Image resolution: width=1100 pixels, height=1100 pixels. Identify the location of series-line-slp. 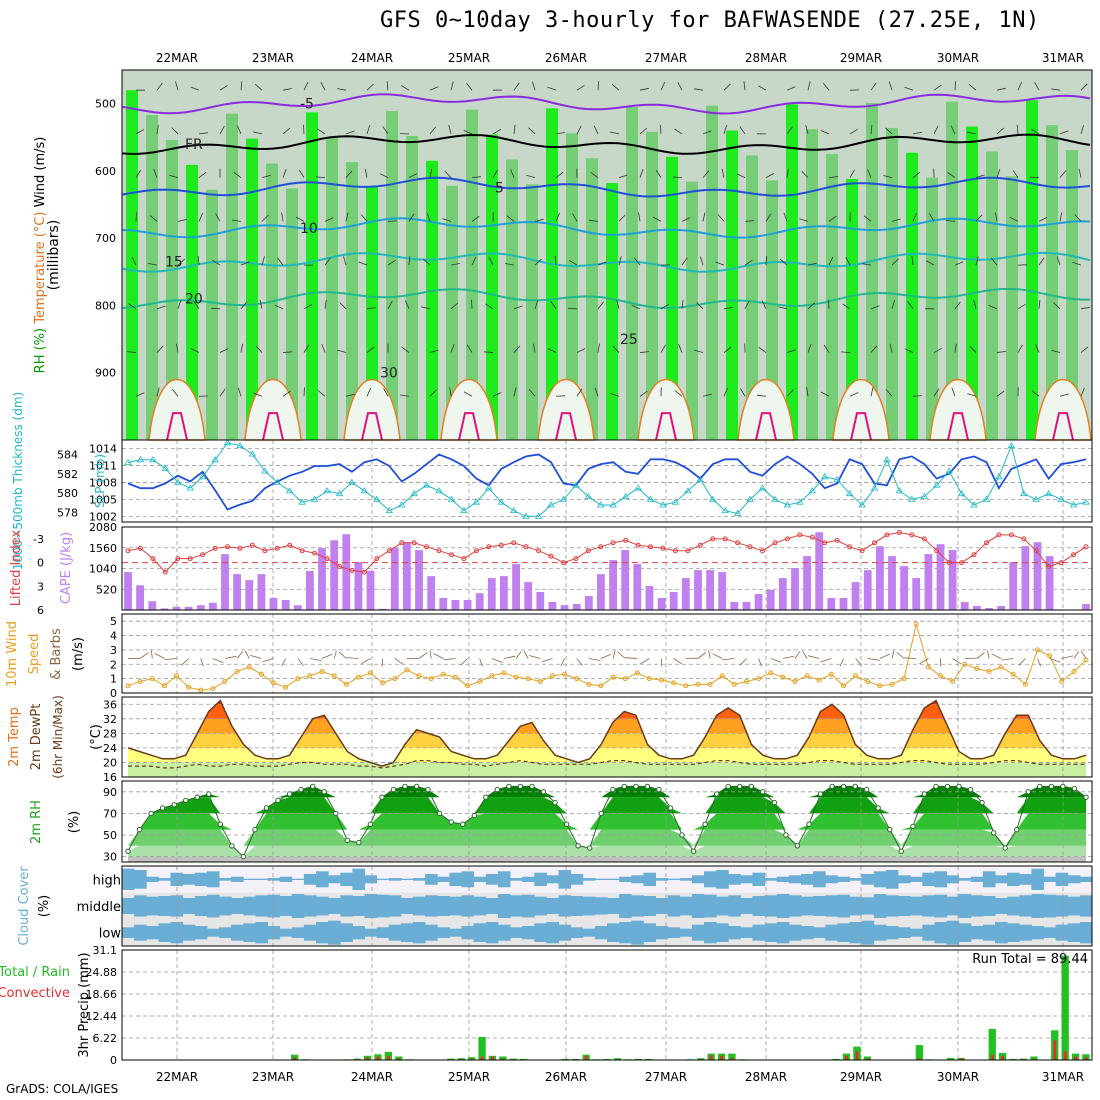
(607, 479).